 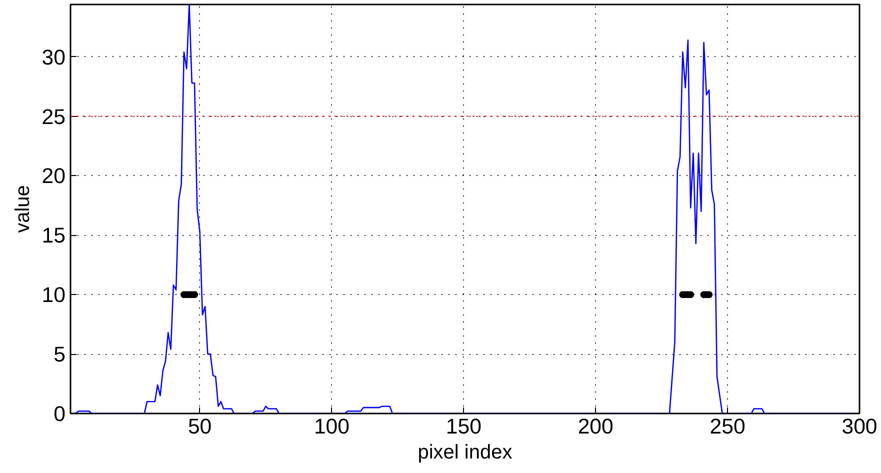 I want to click on x-tick-label: 200, so click(x=596, y=426).